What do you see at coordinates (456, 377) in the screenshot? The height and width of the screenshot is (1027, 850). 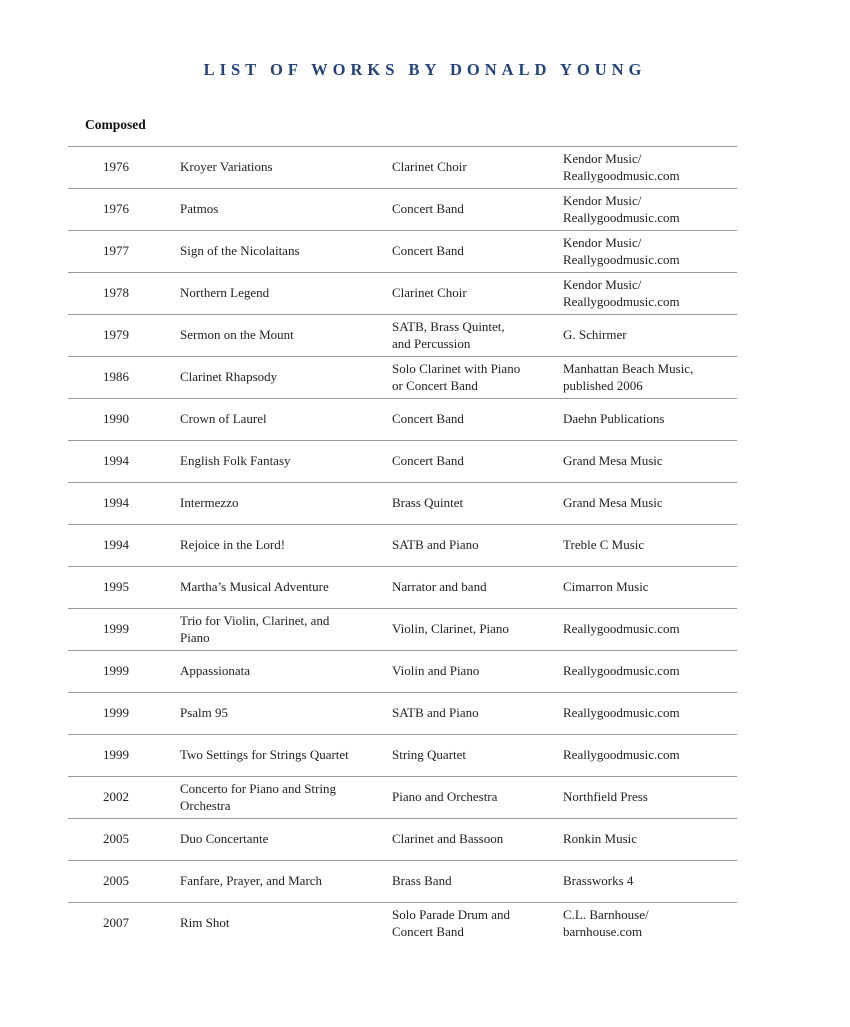 I see `cell-instrumentation: Solo Clarinet with Piano or Concert Band` at bounding box center [456, 377].